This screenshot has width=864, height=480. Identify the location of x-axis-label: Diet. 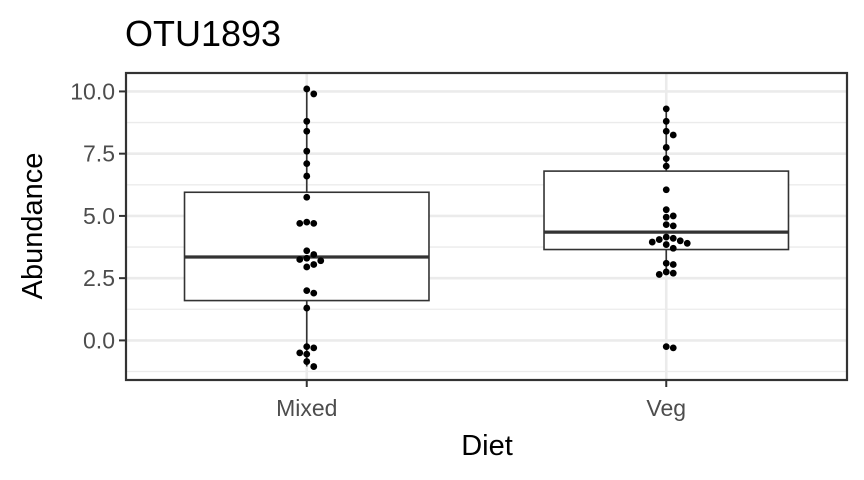
(487, 446).